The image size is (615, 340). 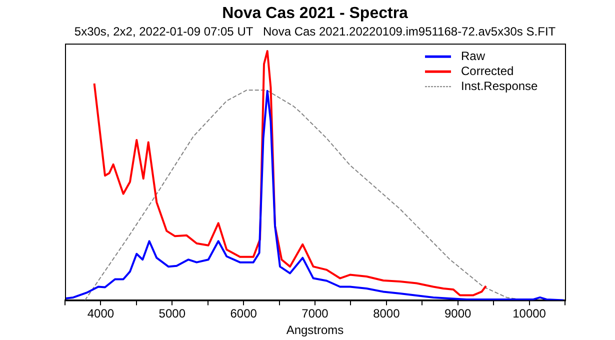 I want to click on legend-label: Inst.Response, so click(x=499, y=85).